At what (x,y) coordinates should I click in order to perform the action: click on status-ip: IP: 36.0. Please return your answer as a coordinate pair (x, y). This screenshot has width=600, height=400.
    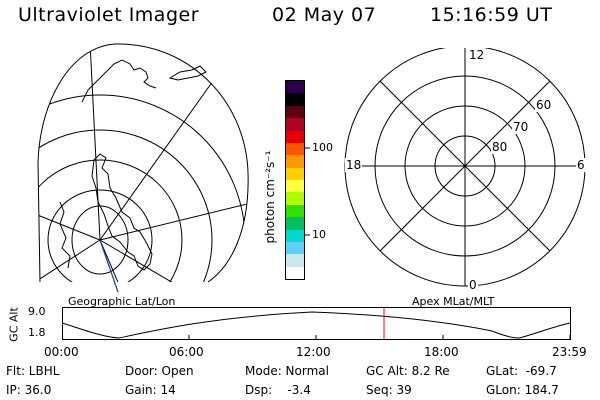
    Looking at the image, I should click on (29, 390).